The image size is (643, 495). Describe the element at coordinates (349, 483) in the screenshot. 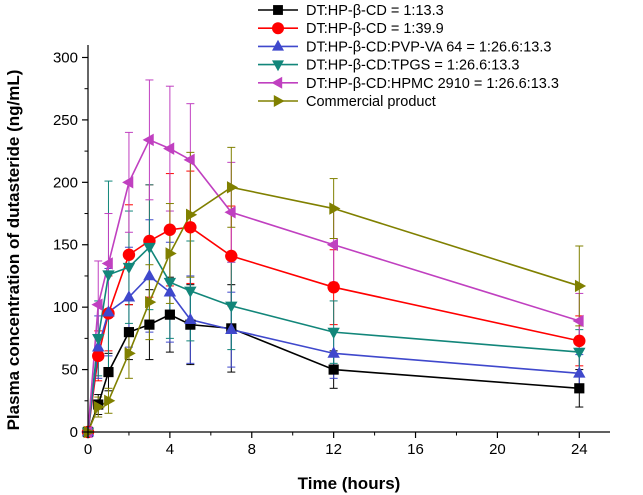

I see `x-axis-title: Time (hours)` at that location.